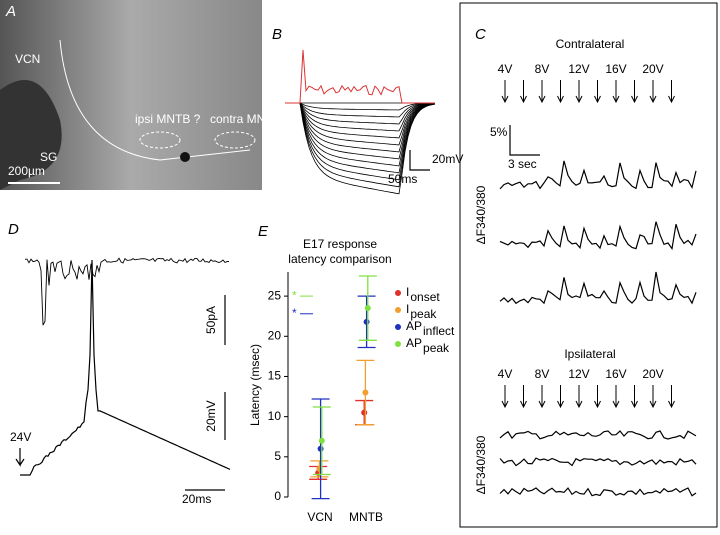 This screenshot has height=535, width=720. What do you see at coordinates (211, 320) in the screenshot?
I see `label: 50pA` at bounding box center [211, 320].